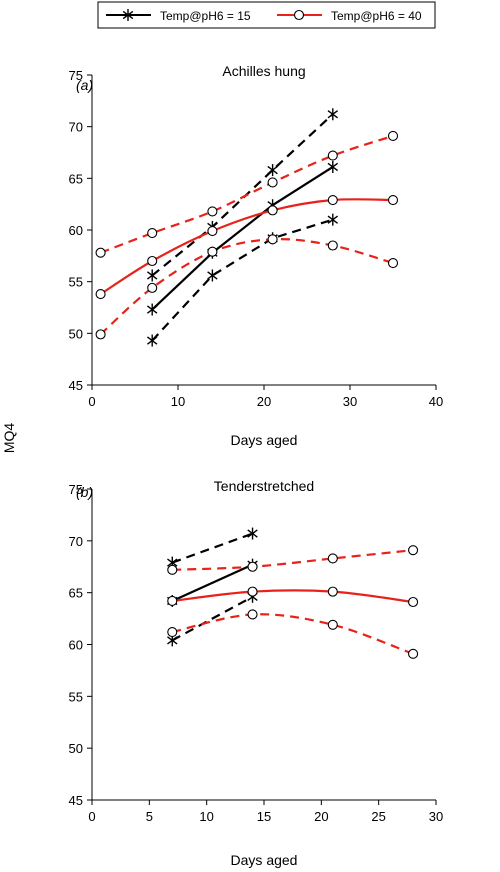 The height and width of the screenshot is (872, 500). Describe the element at coordinates (84, 492) in the screenshot. I see `panel-b-label: (b)` at that location.